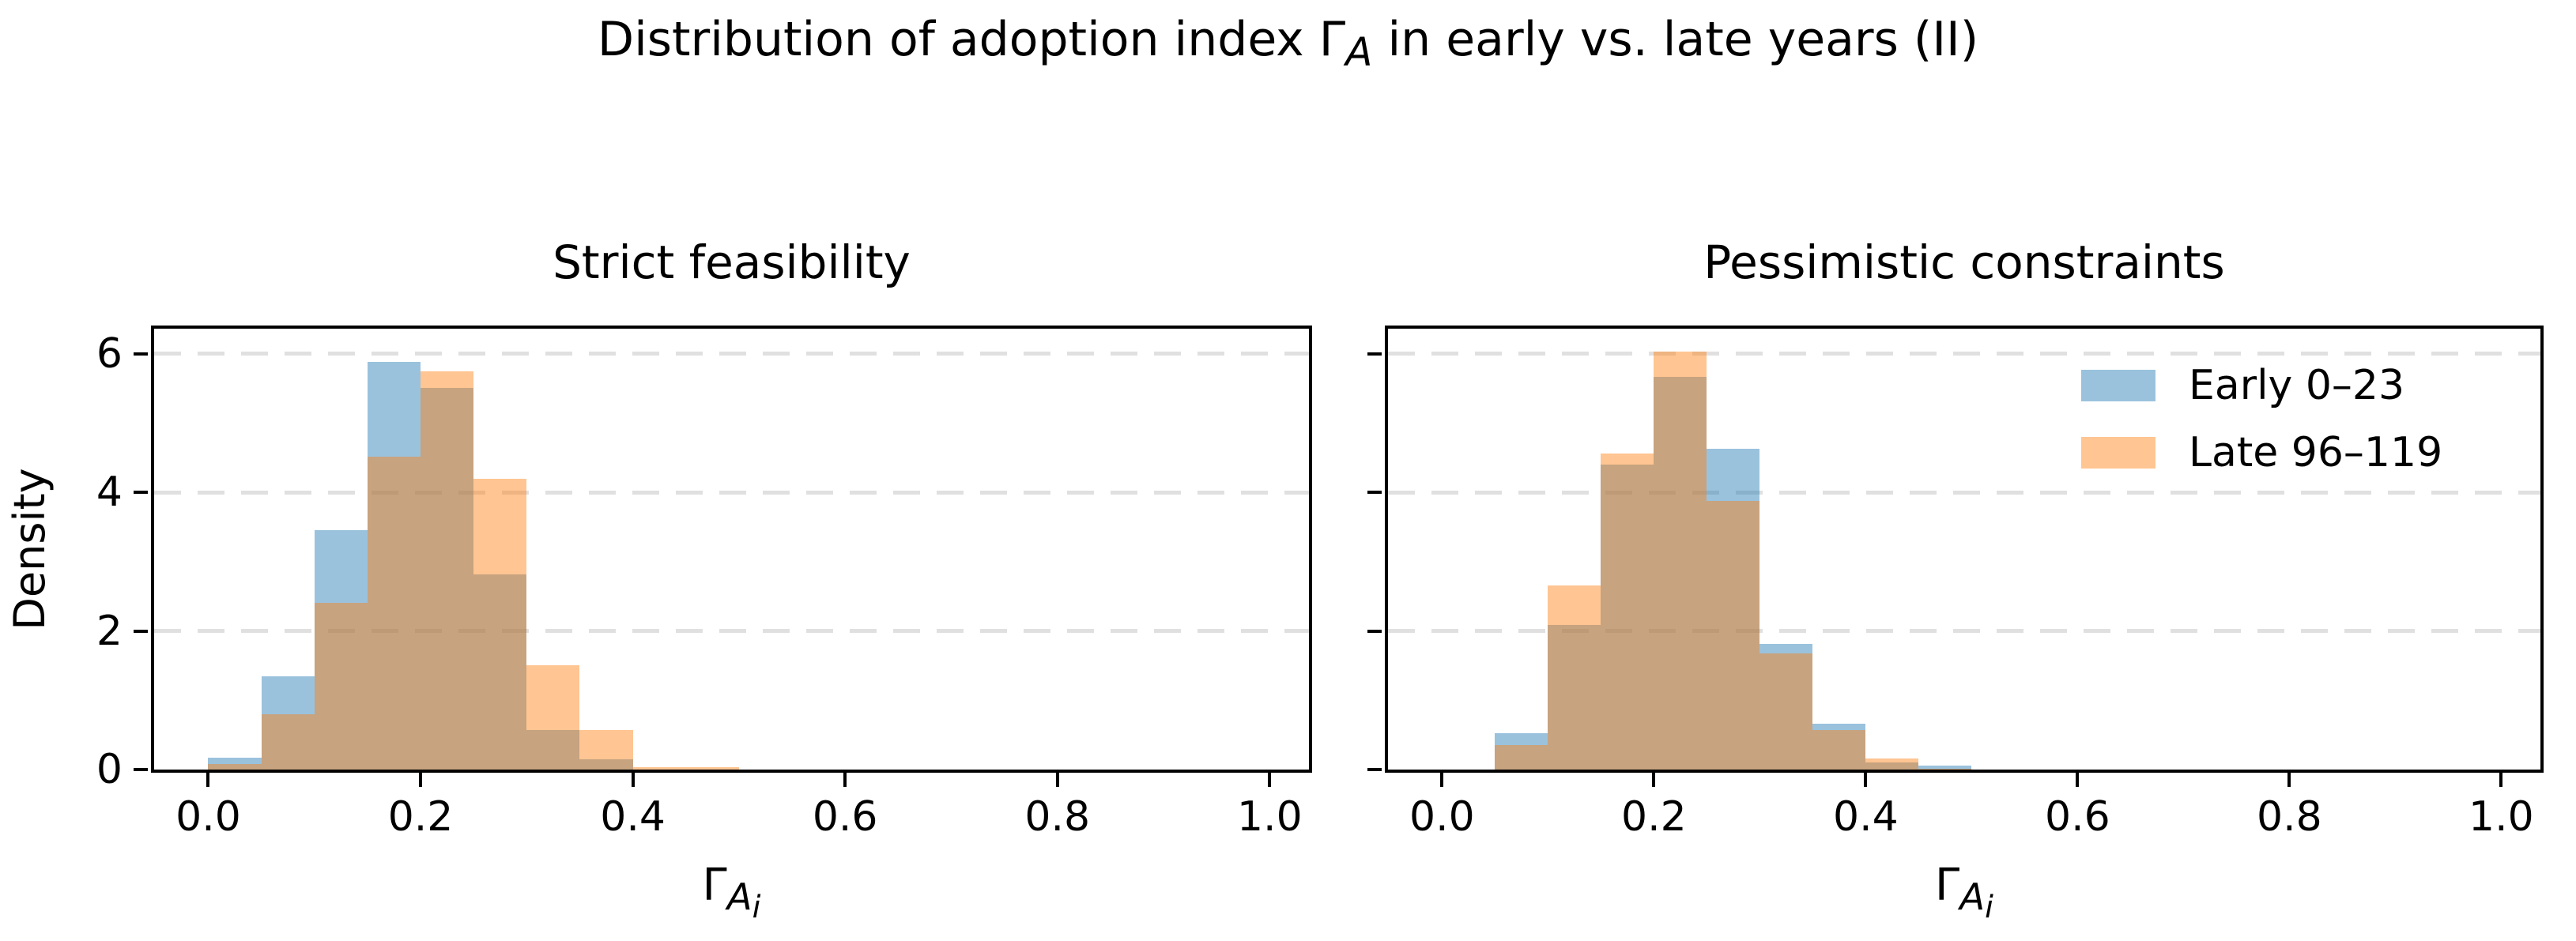  What do you see at coordinates (958, 39) in the screenshot?
I see `figure-title-pre: Distribution of adoption index` at bounding box center [958, 39].